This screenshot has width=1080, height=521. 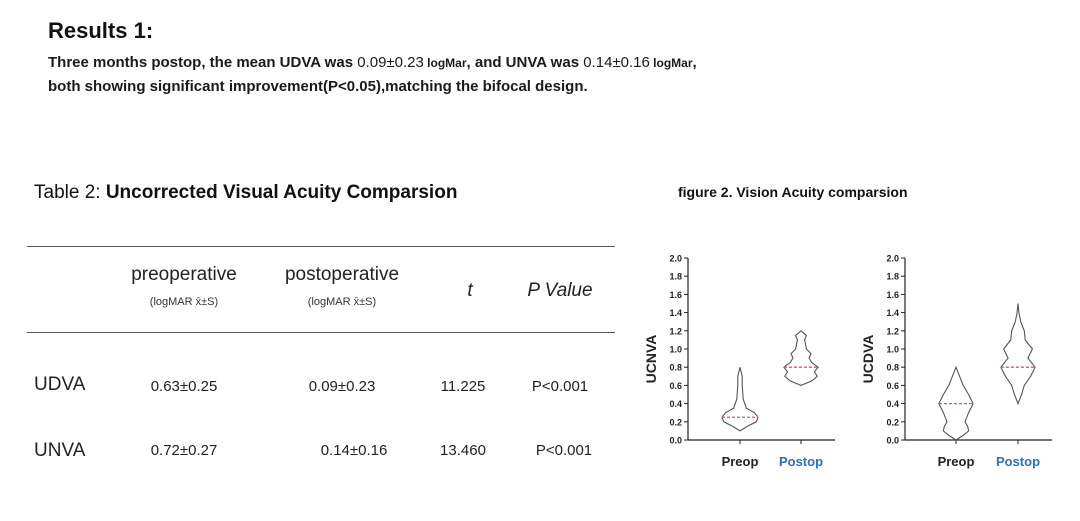 What do you see at coordinates (281, 192) in the screenshot?
I see `table-caption-title: Uncorrected Visual Acuity Comparsion` at bounding box center [281, 192].